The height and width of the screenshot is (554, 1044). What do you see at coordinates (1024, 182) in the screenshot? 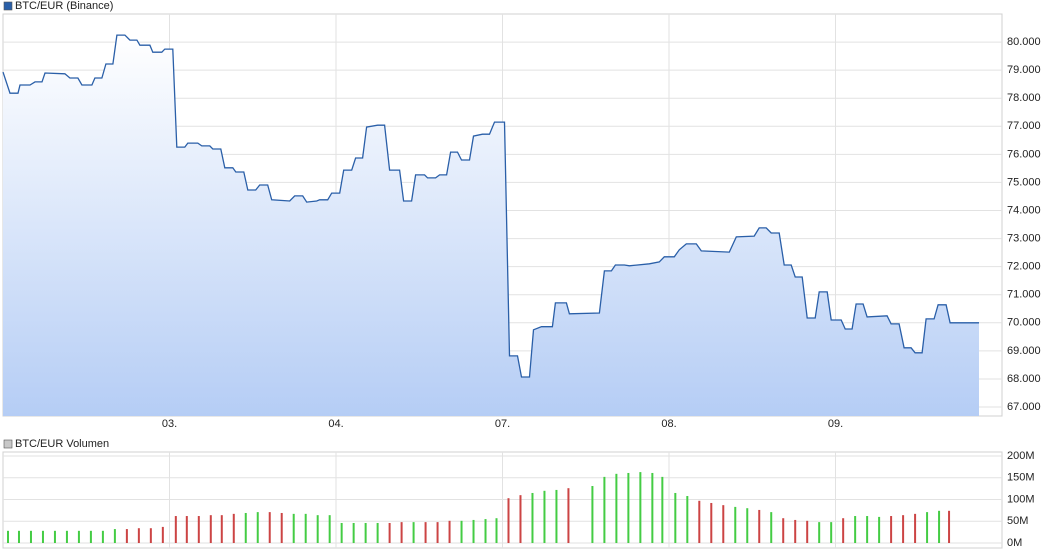
I see `y-tick-label: 75.000` at bounding box center [1024, 182].